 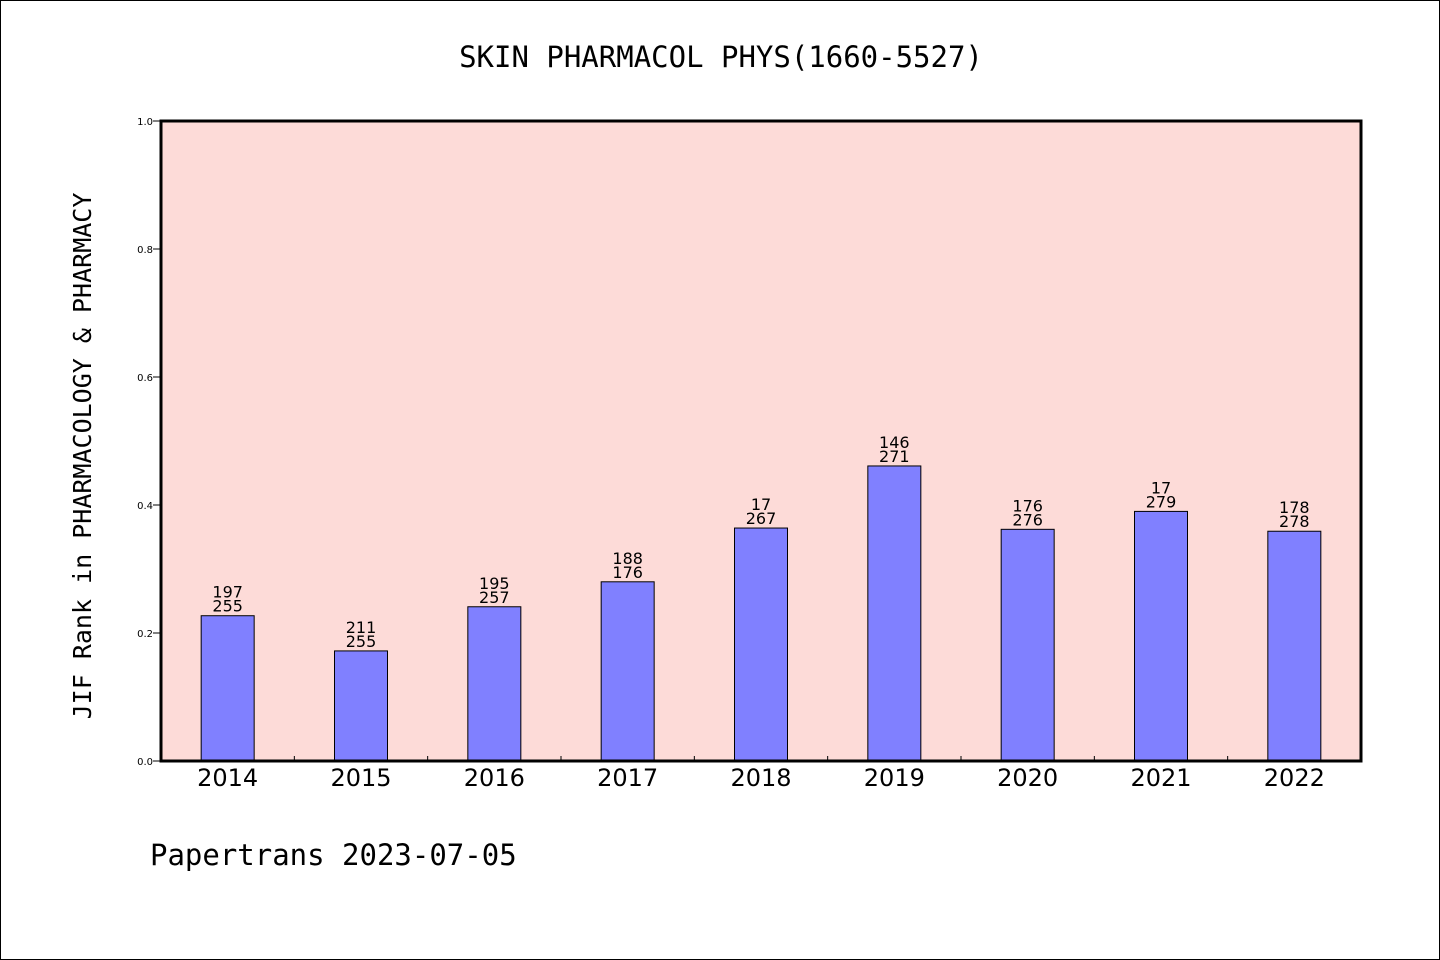 What do you see at coordinates (1161, 501) in the screenshot?
I see `bar-label-bottom-2021: 279` at bounding box center [1161, 501].